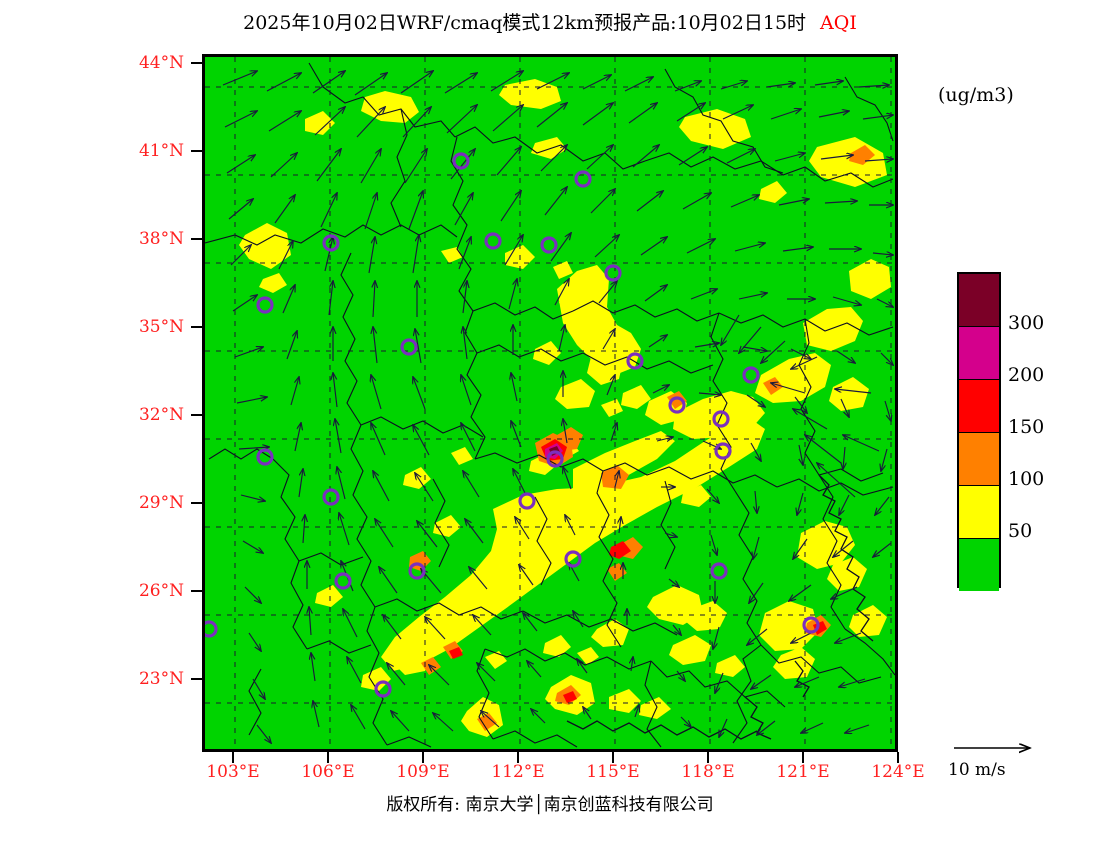 The height and width of the screenshot is (850, 1100). What do you see at coordinates (1026, 375) in the screenshot?
I see `colorbar-label-200: 200` at bounding box center [1026, 375].